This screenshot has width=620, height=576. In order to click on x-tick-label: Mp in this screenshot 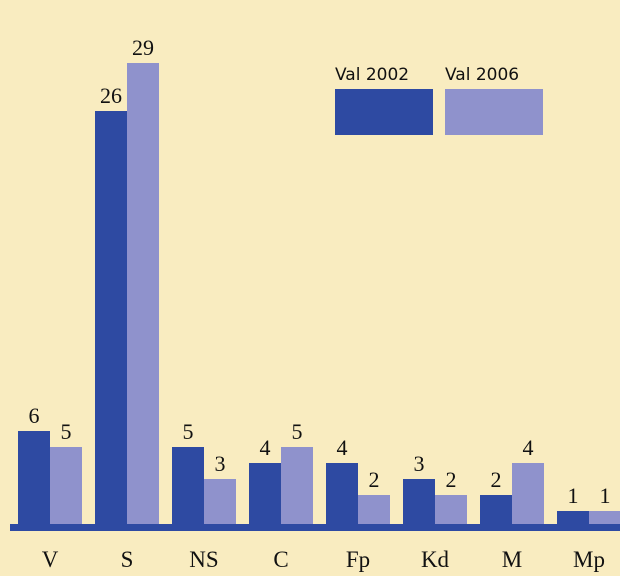, I will do `click(589, 559)`.